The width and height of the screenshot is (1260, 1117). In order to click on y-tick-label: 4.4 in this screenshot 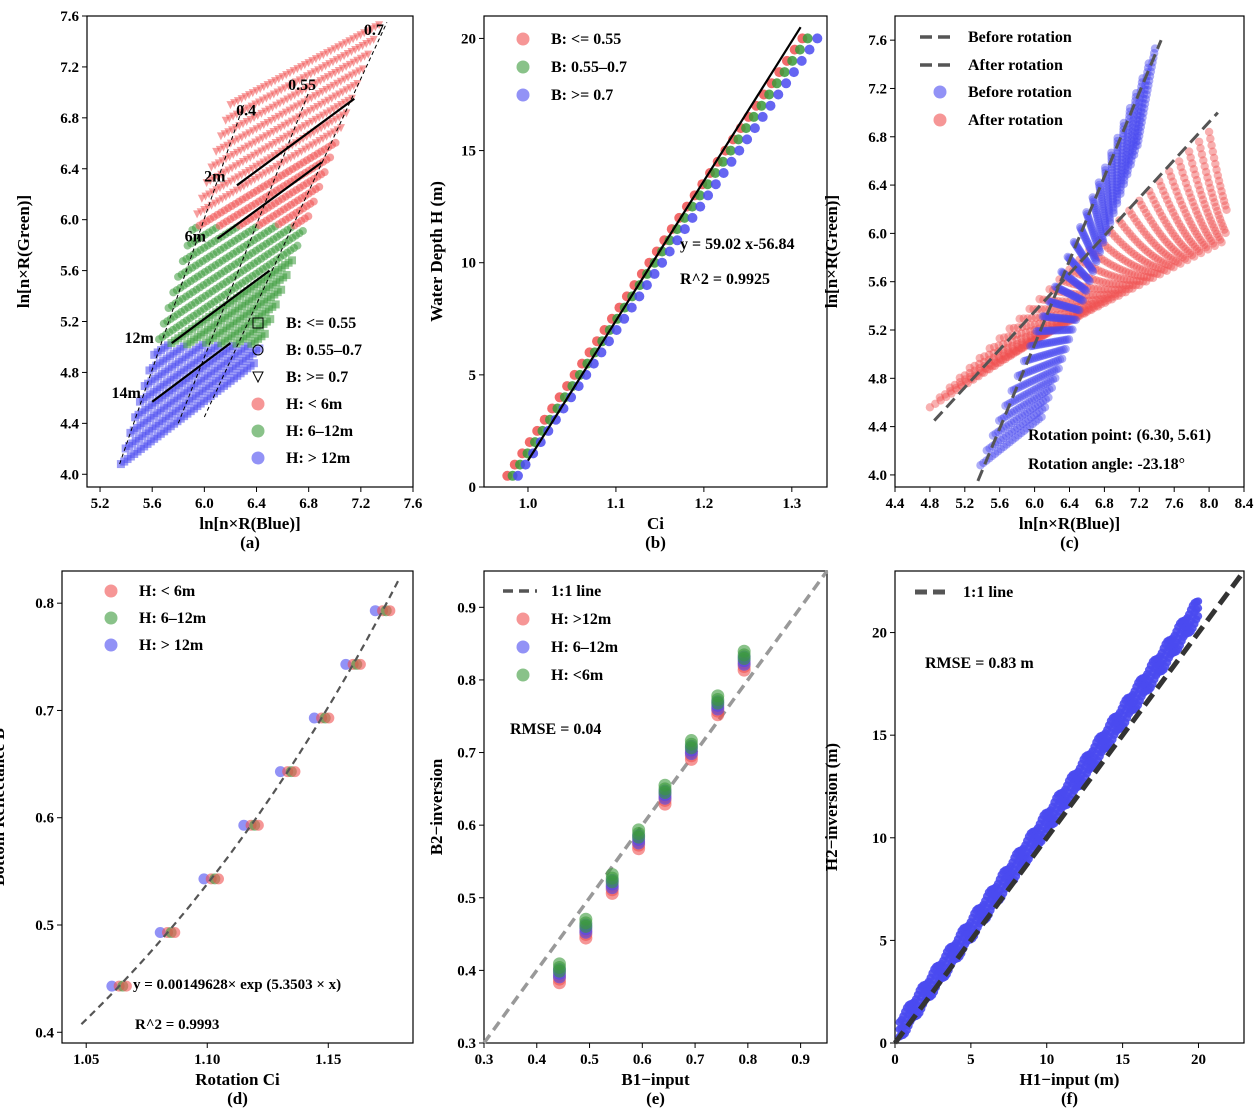, I will do `click(69, 424)`.